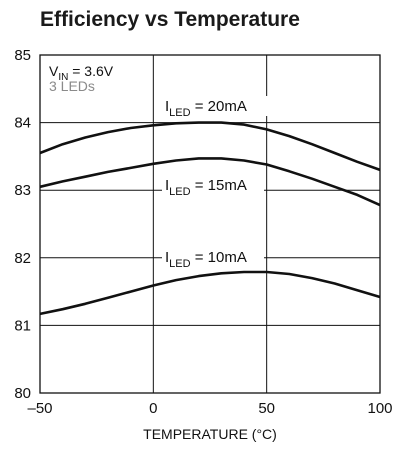 The image size is (395, 452). I want to click on y-tick-label: 80, so click(22, 393).